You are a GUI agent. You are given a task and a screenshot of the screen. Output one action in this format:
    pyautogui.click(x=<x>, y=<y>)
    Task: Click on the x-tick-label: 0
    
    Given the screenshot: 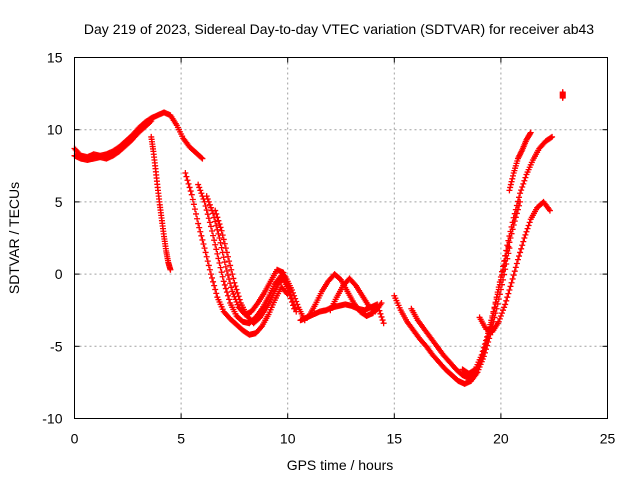 What is the action you would take?
    pyautogui.click(x=75, y=439)
    